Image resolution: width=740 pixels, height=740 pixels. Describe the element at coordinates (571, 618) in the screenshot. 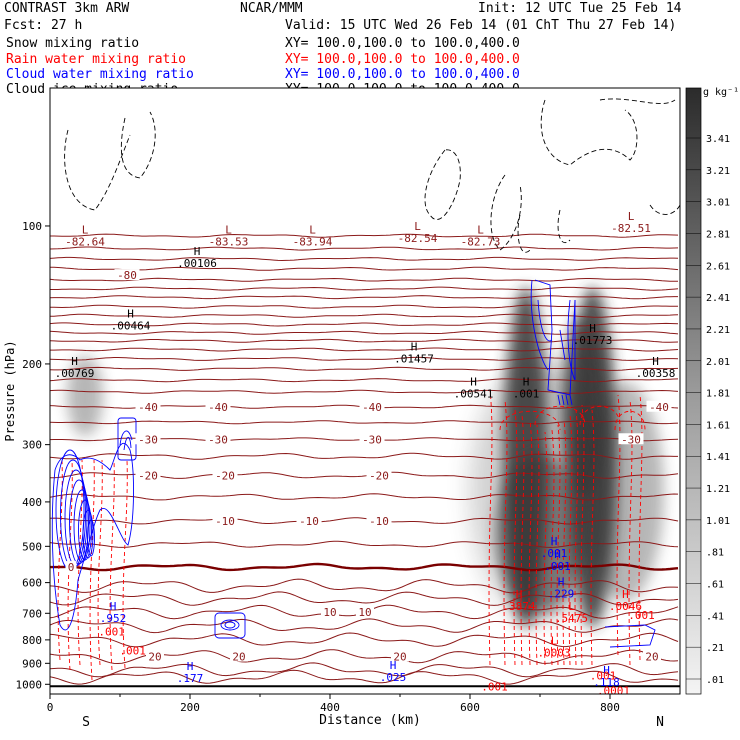

I see `extremum-value: .5475` at that location.